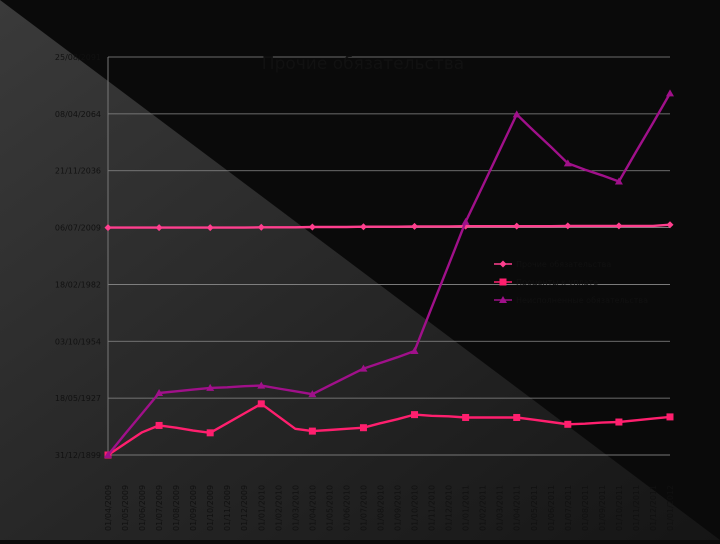  Describe the element at coordinates (159, 508) in the screenshot. I see `x-tick-label: 01/07/2009` at that location.